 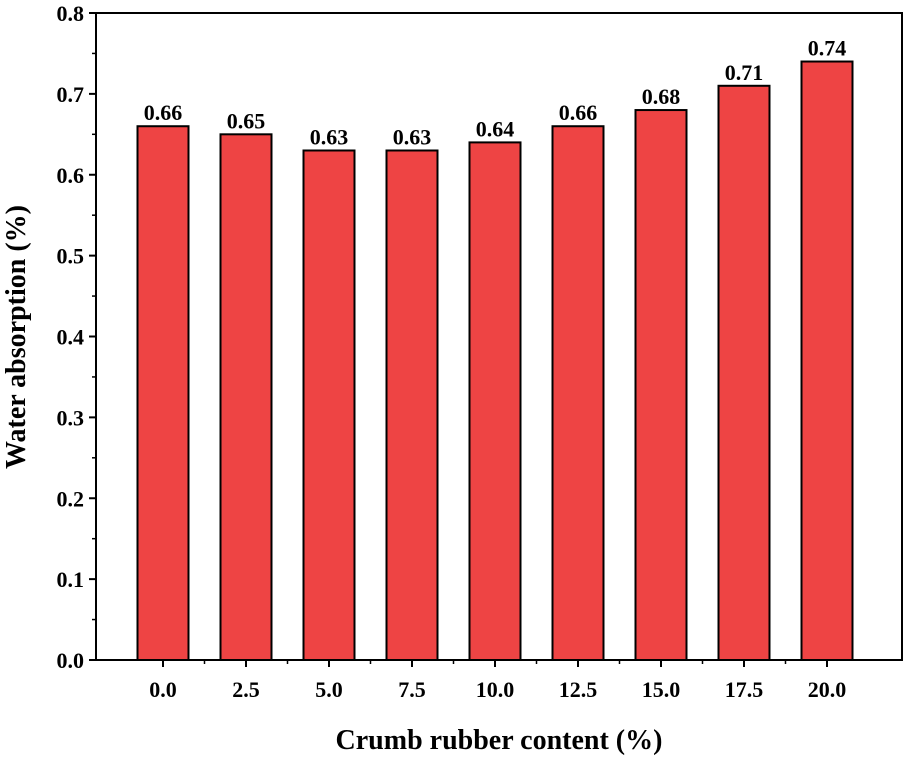 What do you see at coordinates (163, 689) in the screenshot?
I see `x-tick-label: 0.0` at bounding box center [163, 689].